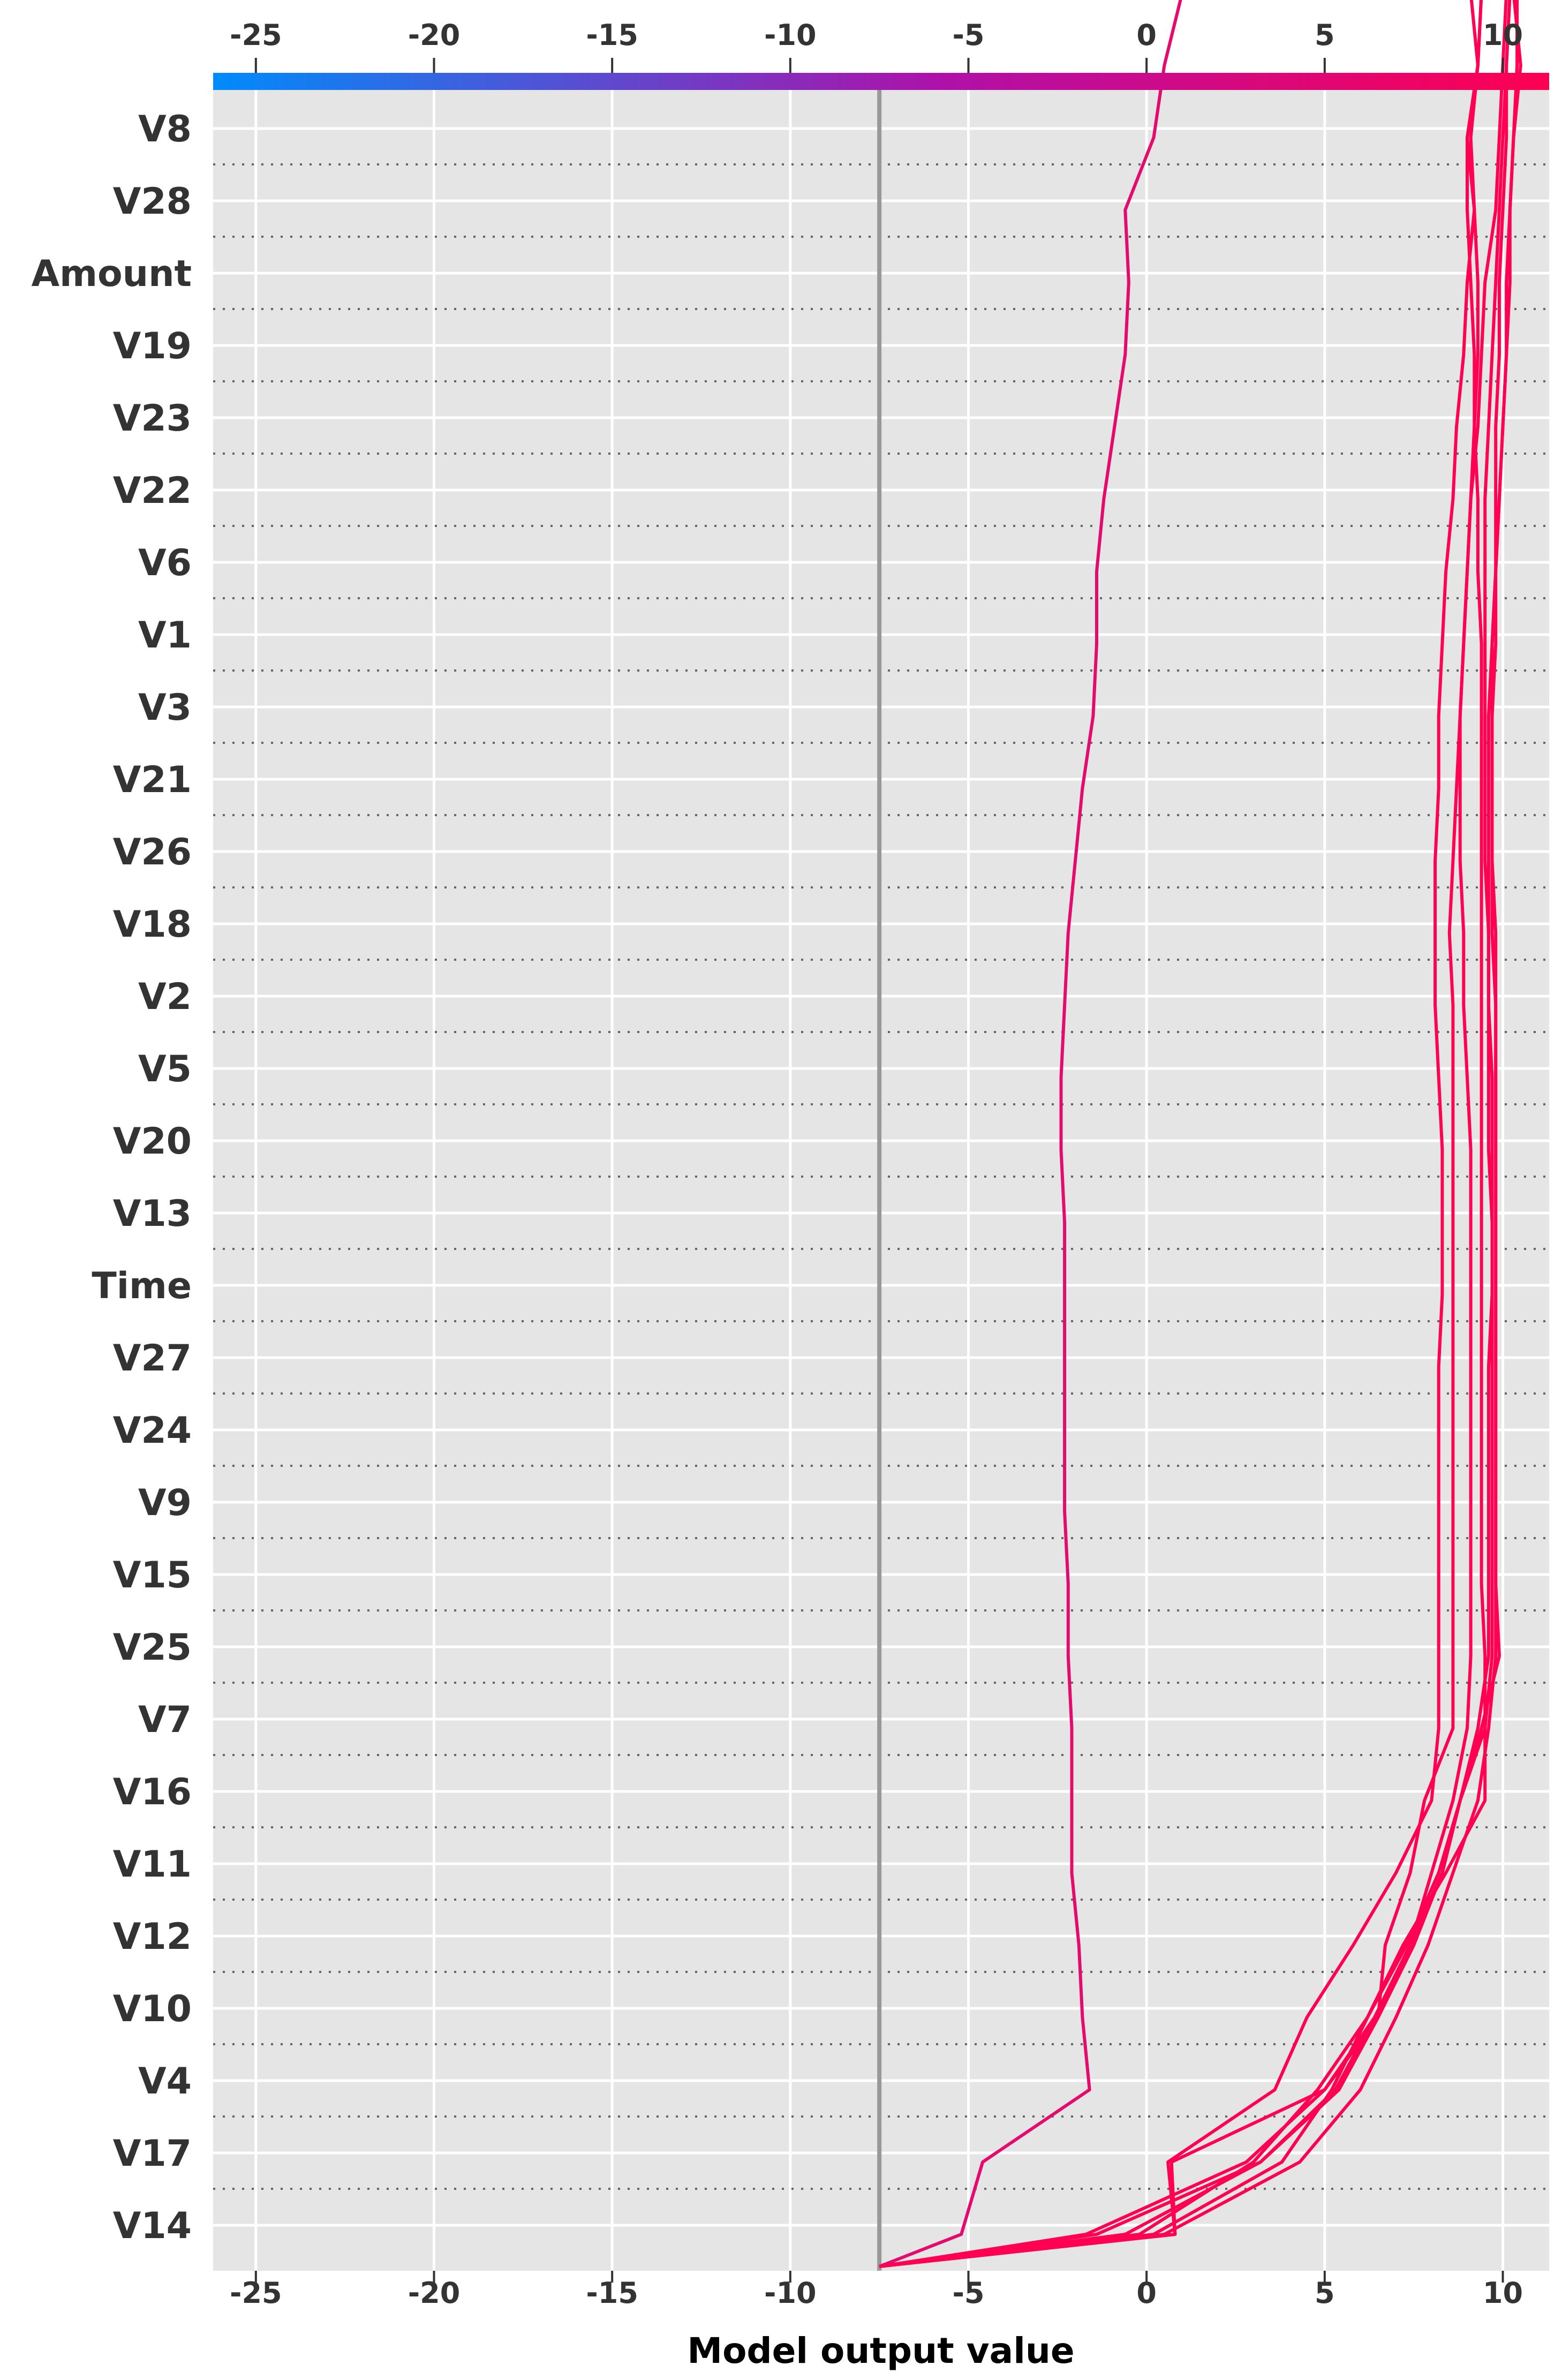  I want to click on feature-label: V6, so click(165, 563).